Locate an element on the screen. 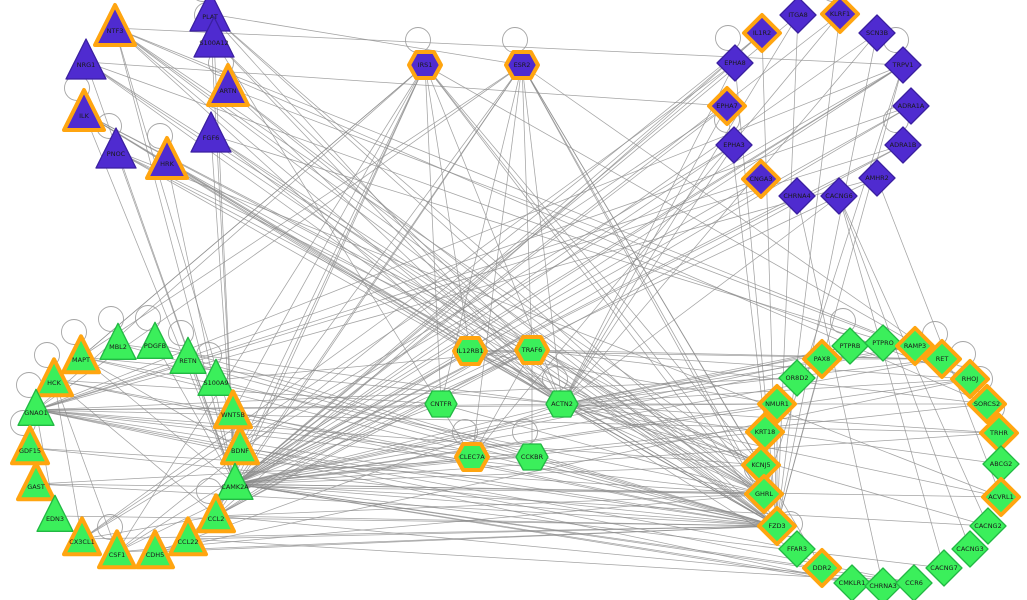 The width and height of the screenshot is (1027, 600). edge-PLAT-ESR2 is located at coordinates (366, 39).